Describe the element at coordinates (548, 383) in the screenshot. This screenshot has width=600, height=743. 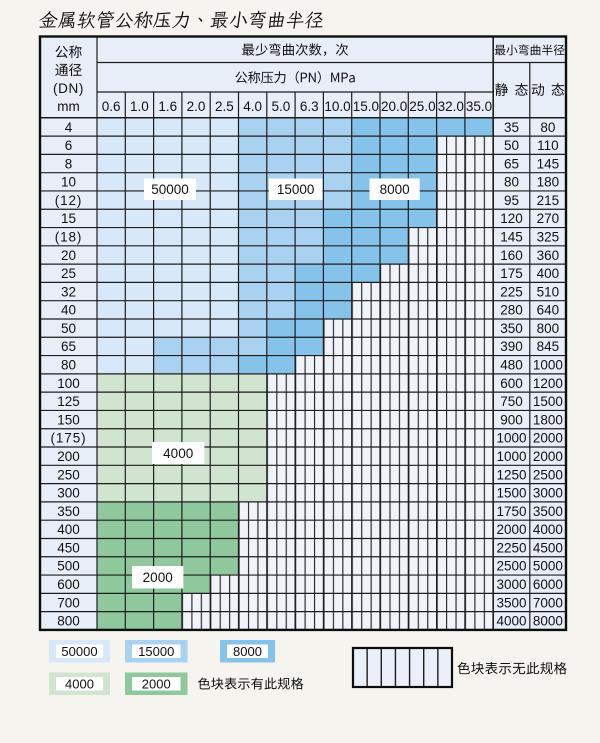
I see `svg-text: 1200` at that location.